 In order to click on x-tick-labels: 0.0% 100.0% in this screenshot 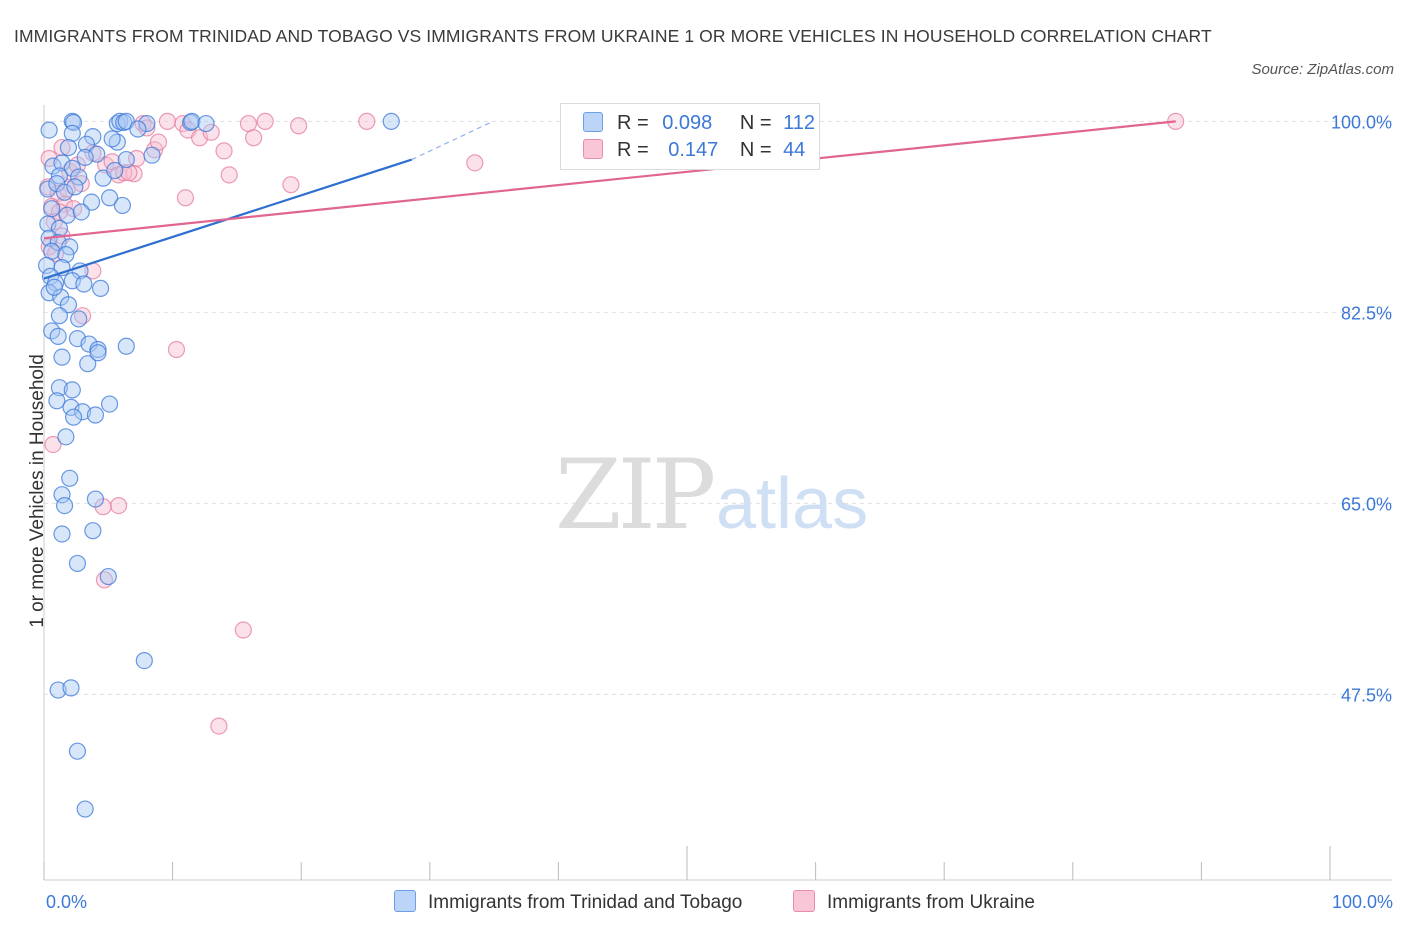, I will do `click(719, 902)`.